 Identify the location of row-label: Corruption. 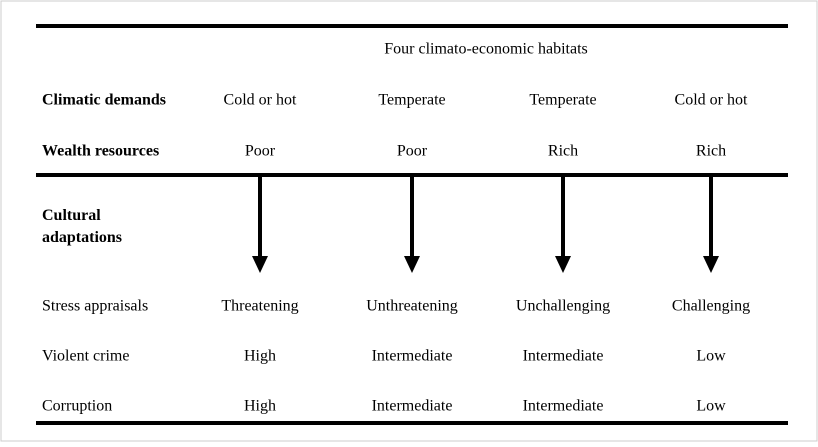
(77, 406).